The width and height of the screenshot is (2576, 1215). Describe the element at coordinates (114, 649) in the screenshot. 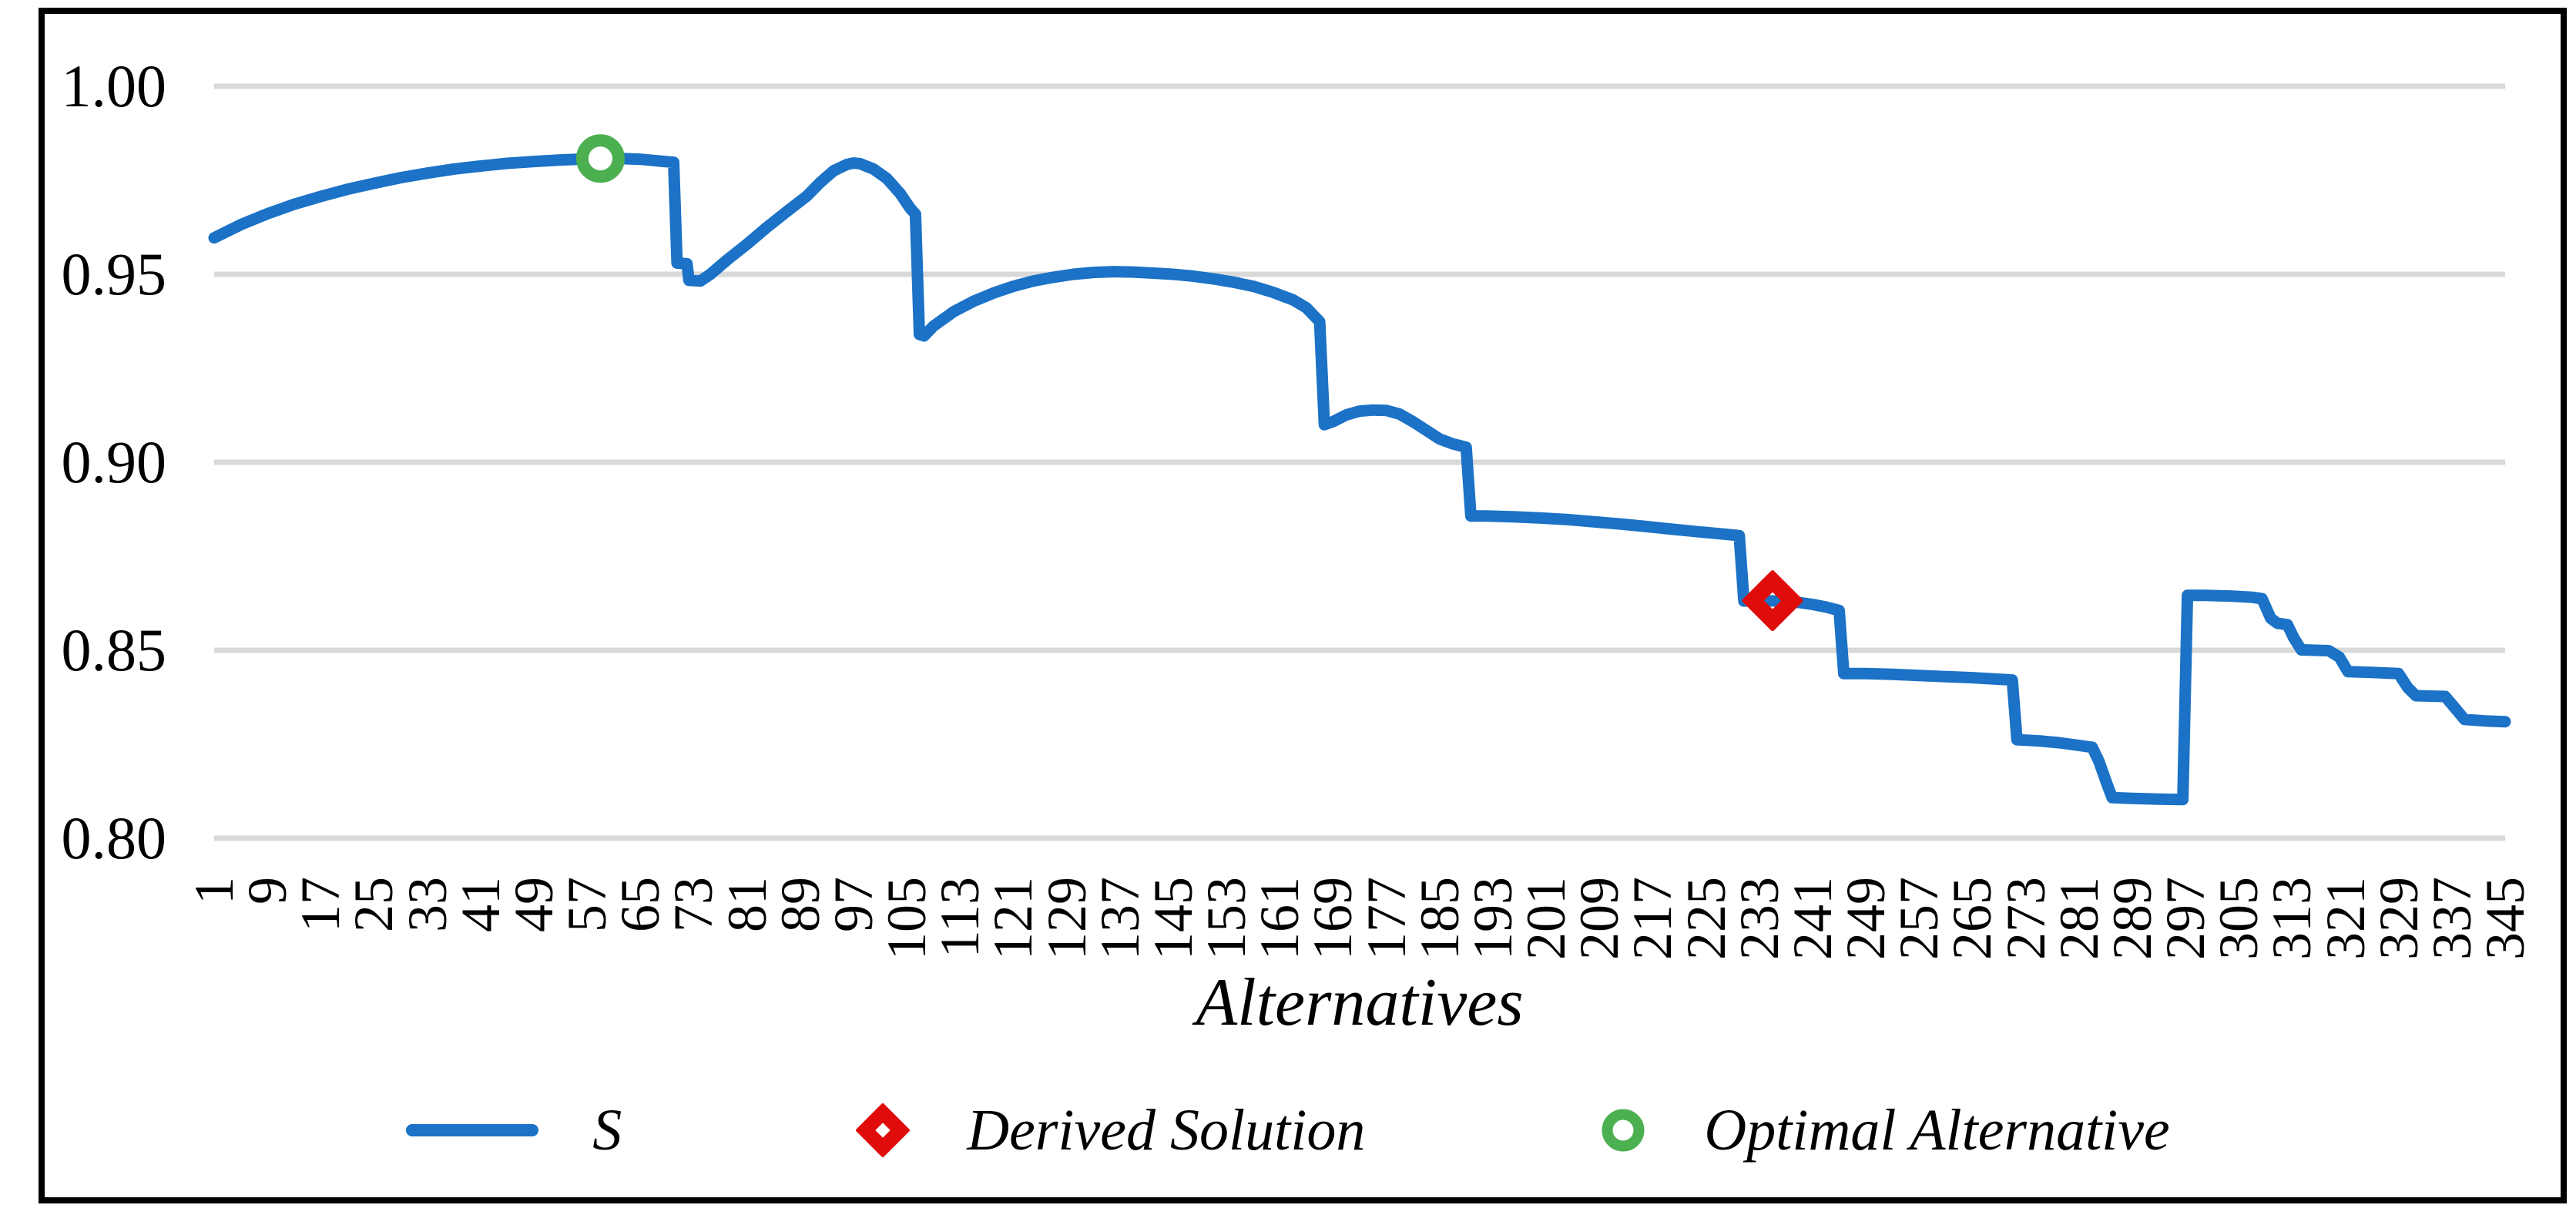

I see `y-tick-label: 0.85` at that location.